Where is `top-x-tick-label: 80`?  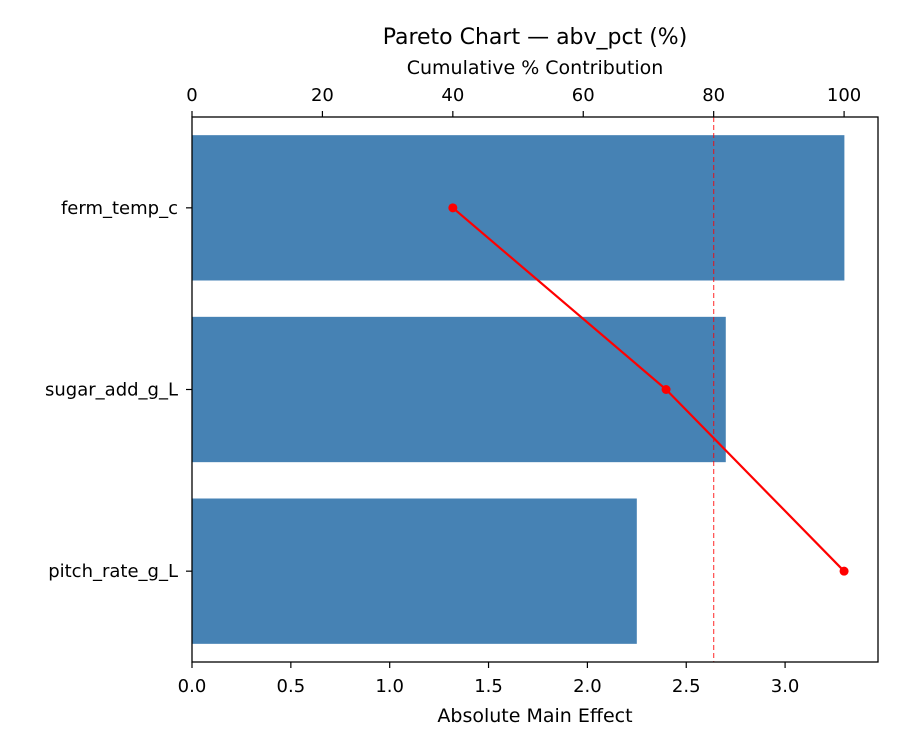
top-x-tick-label: 80 is located at coordinates (713, 95).